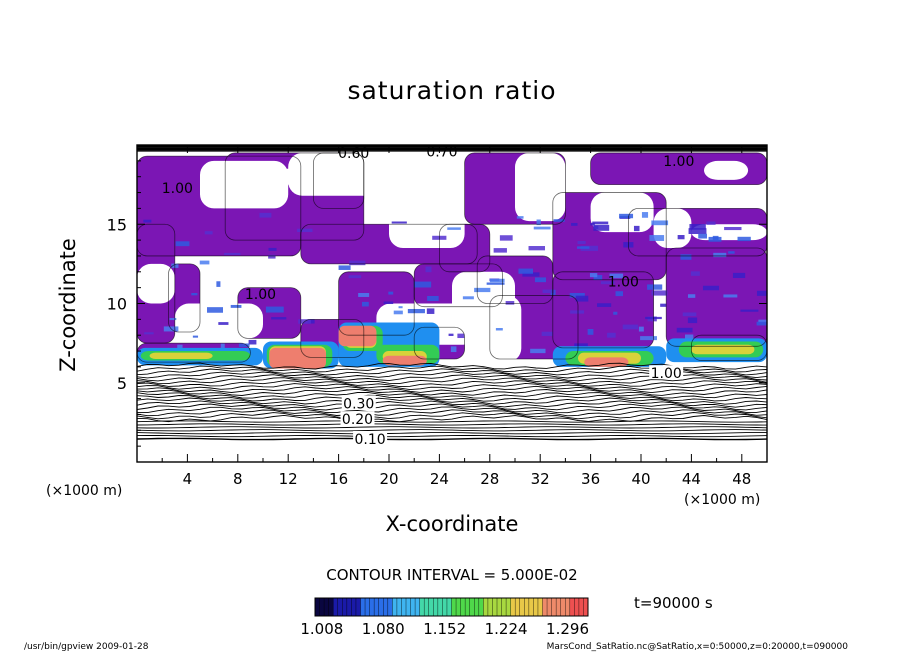  I want to click on y-tick-label-5: 5, so click(122, 383).